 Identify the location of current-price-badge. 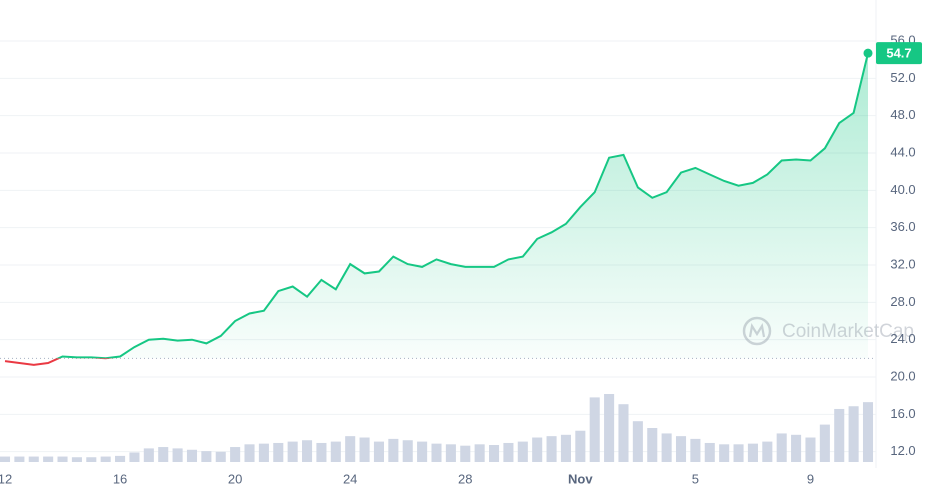
(899, 53).